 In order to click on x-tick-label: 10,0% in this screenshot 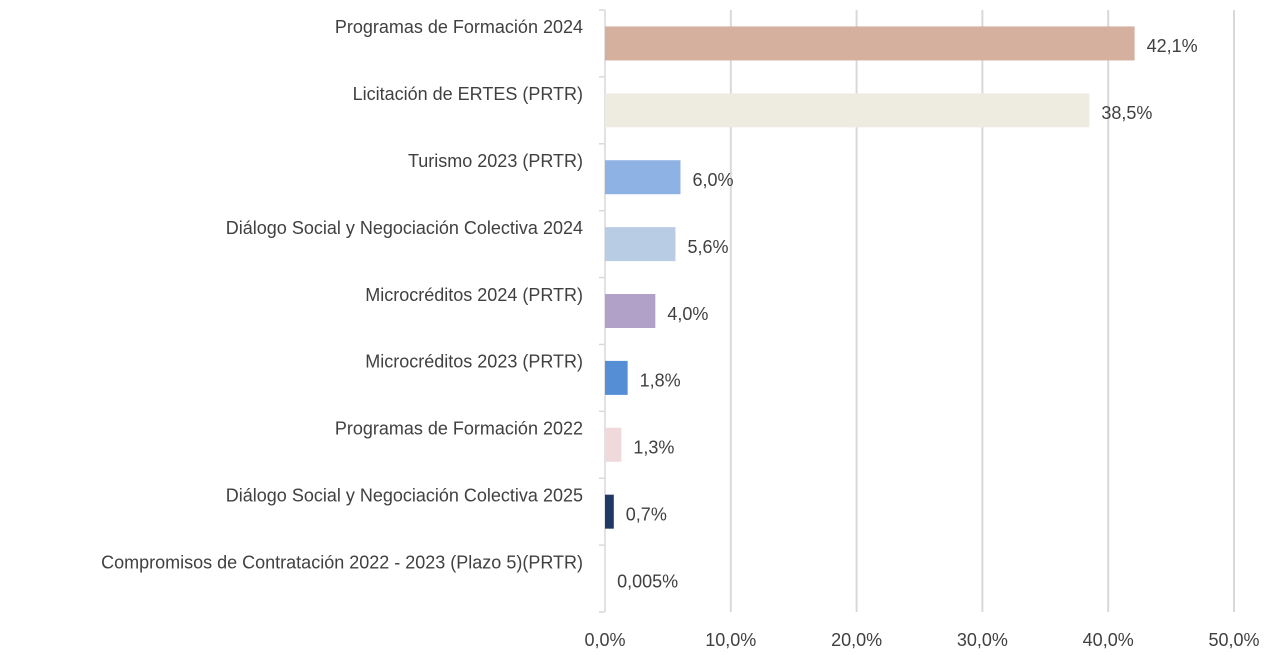, I will do `click(730, 640)`.